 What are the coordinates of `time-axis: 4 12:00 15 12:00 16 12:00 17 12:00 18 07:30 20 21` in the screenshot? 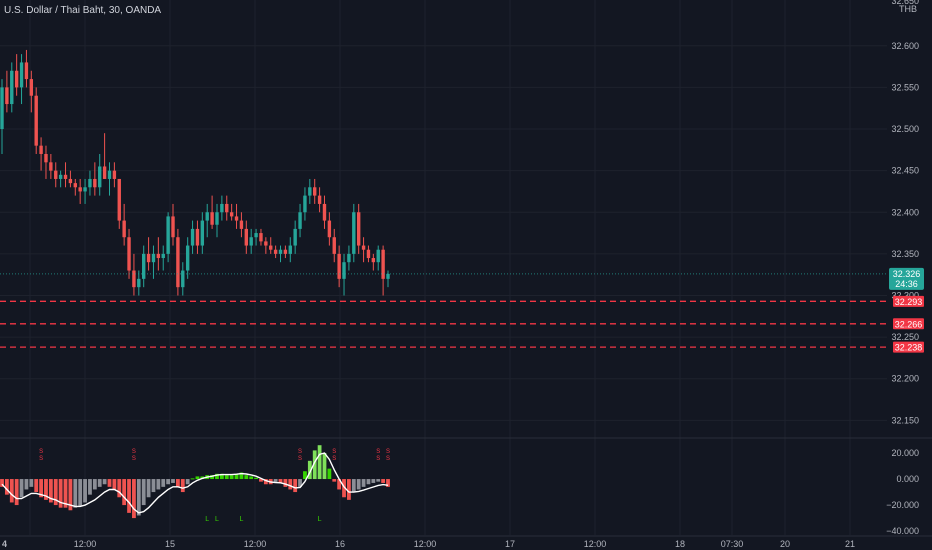 It's located at (428, 544).